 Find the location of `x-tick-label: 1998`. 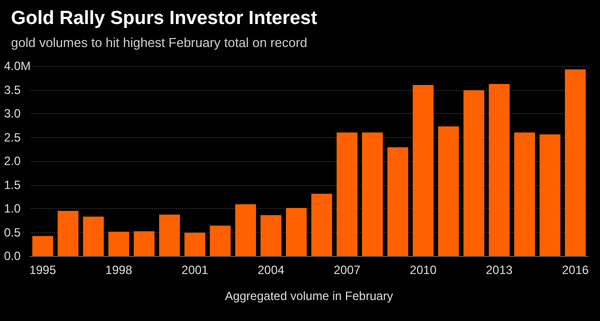

x-tick-label: 1998 is located at coordinates (118, 270).